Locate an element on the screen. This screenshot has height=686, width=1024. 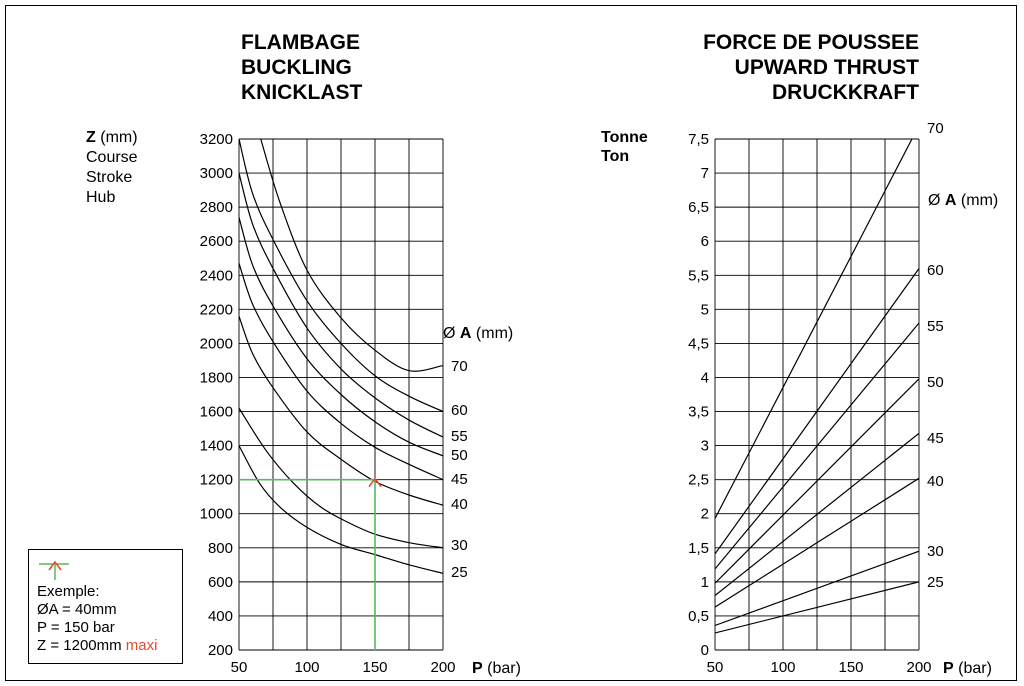
side0-series-label-70: 70 is located at coordinates (459, 366).